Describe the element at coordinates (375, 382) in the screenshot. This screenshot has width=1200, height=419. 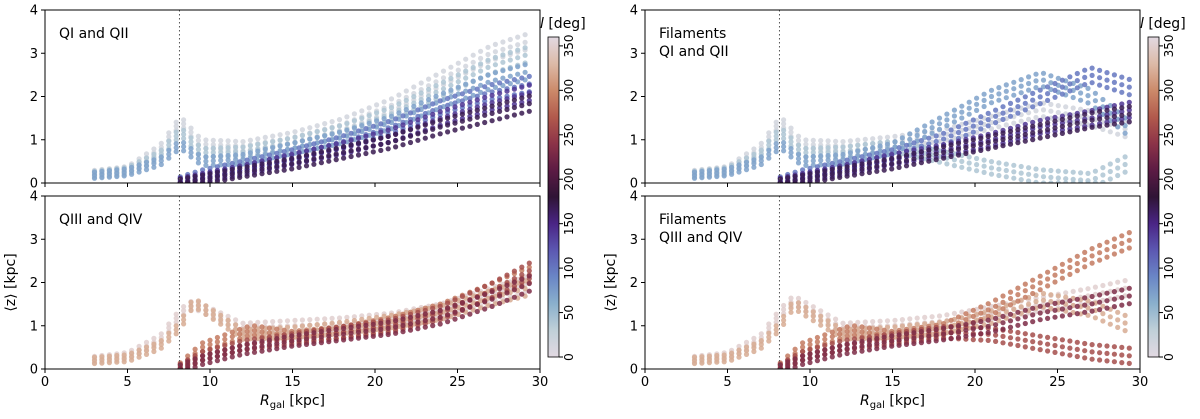
I see `x-tick-label: 20` at that location.